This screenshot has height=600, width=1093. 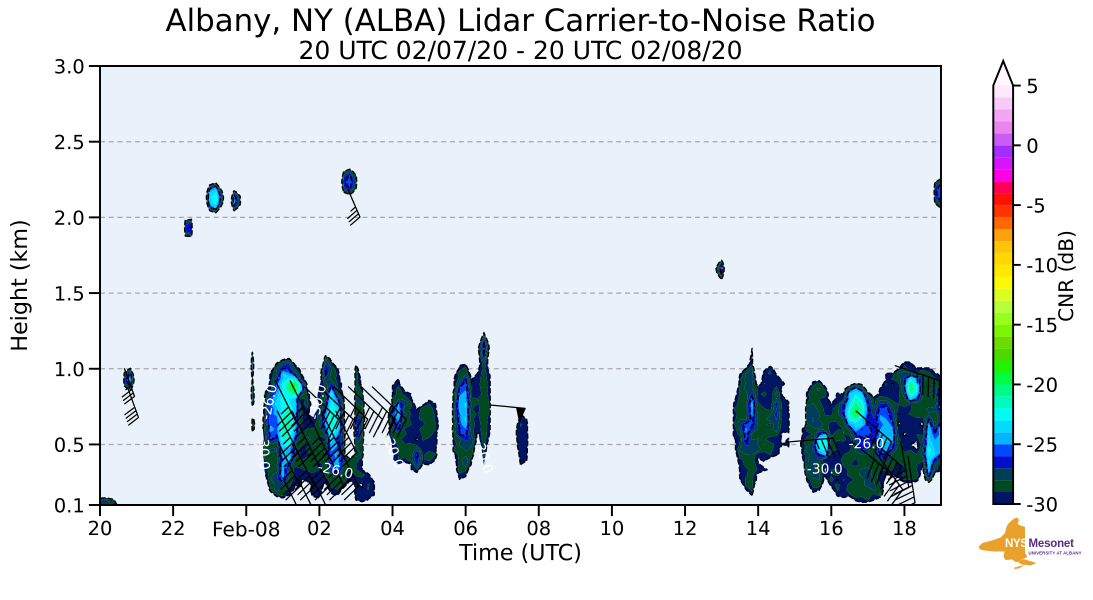 What do you see at coordinates (1016, 544) in the screenshot?
I see `svg-text: NYS` at bounding box center [1016, 544].